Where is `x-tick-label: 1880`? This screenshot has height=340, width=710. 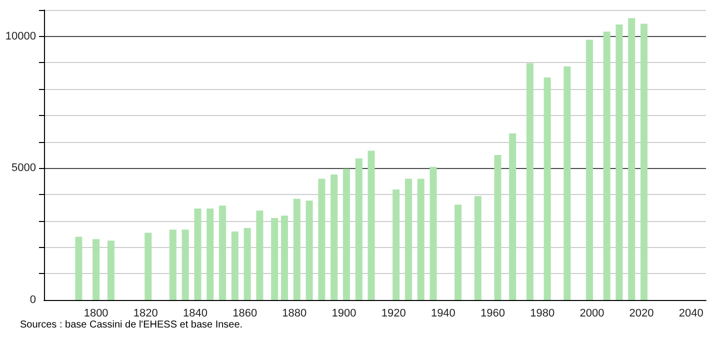
x-tick-label: 1880 is located at coordinates (294, 314).